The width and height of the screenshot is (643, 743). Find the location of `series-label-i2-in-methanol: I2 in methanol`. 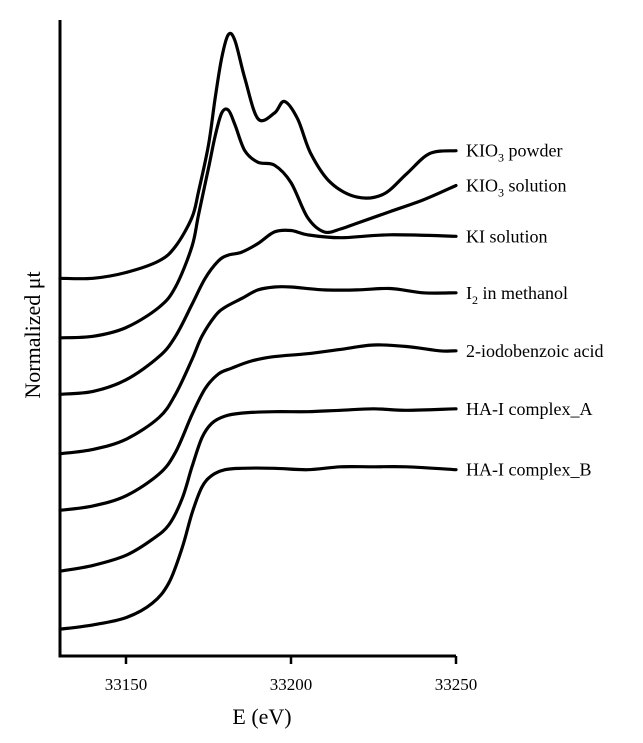

series-label-i2-in-methanol: I2 in methanol is located at coordinates (517, 295).